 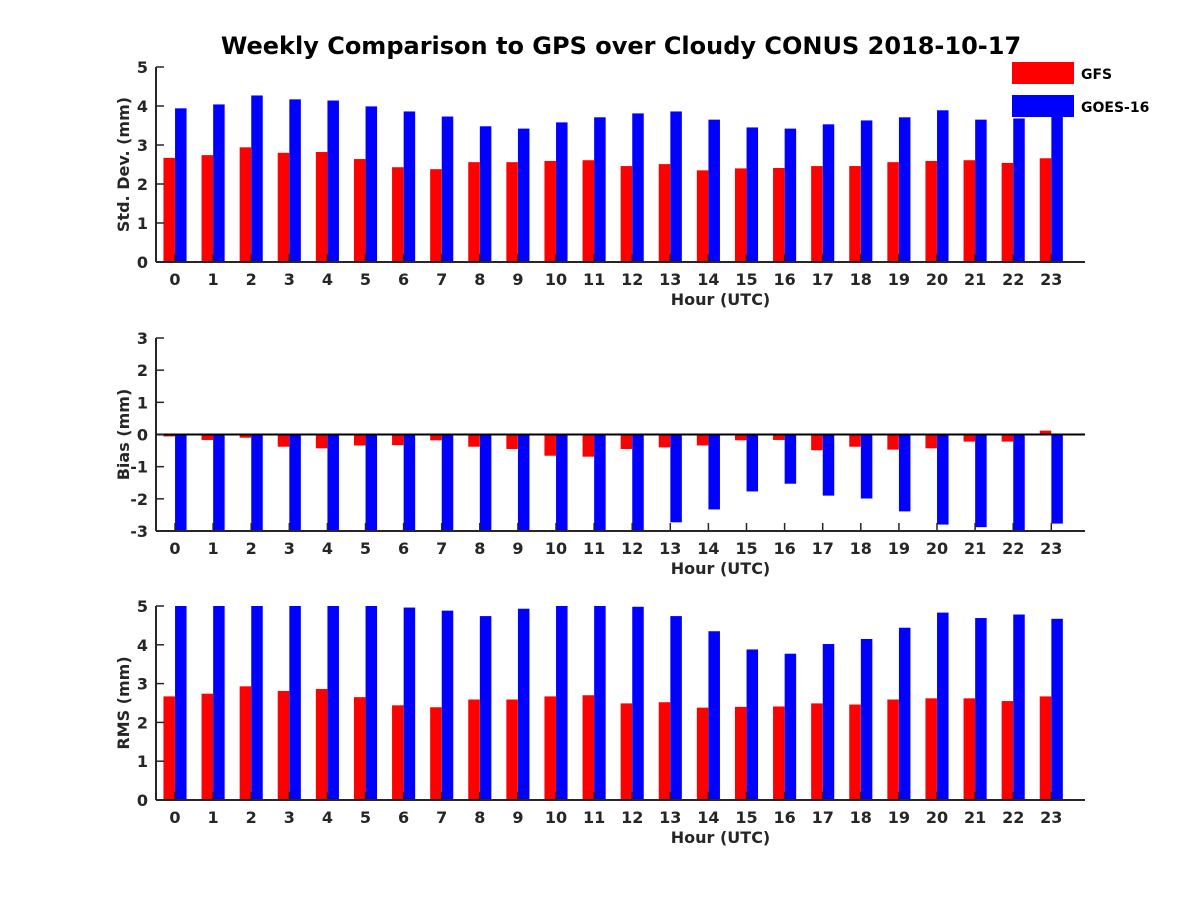 What do you see at coordinates (123, 435) in the screenshot?
I see `y-axis-label: Bias (mm)` at bounding box center [123, 435].